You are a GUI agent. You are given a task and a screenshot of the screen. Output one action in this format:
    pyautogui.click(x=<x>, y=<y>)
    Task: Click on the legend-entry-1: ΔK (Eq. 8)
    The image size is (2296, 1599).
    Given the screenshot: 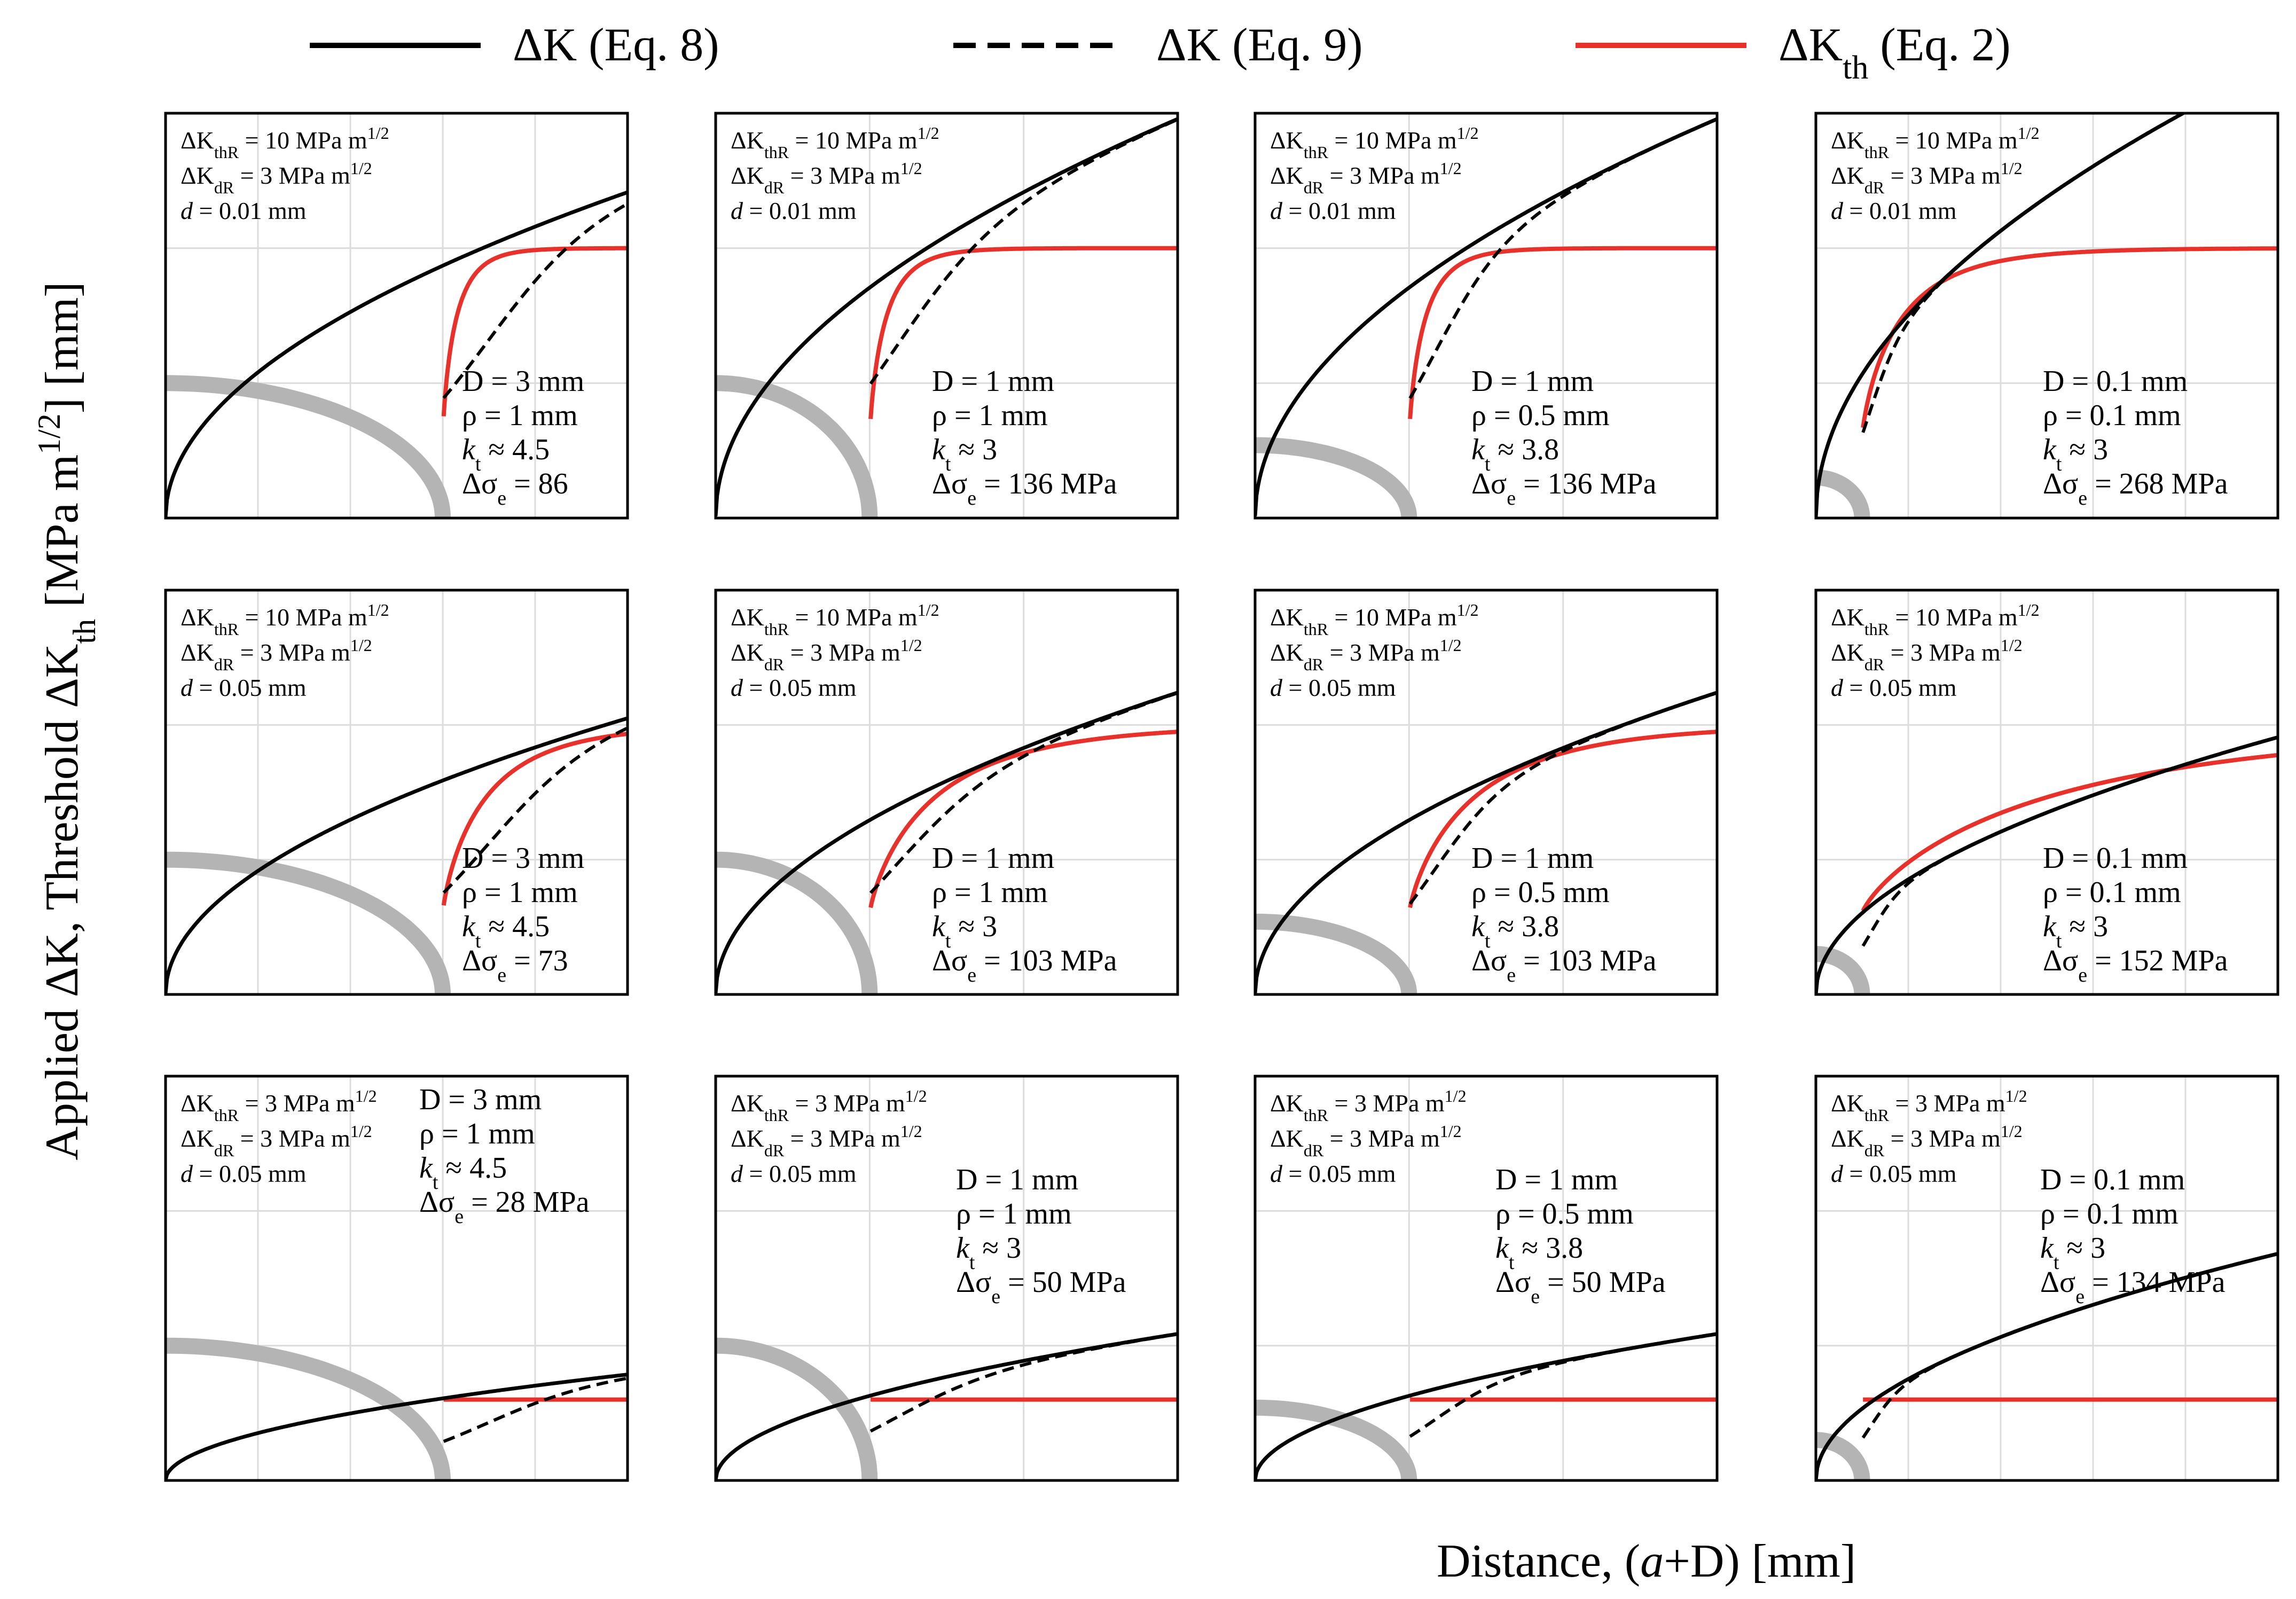 What is the action you would take?
    pyautogui.click(x=514, y=45)
    